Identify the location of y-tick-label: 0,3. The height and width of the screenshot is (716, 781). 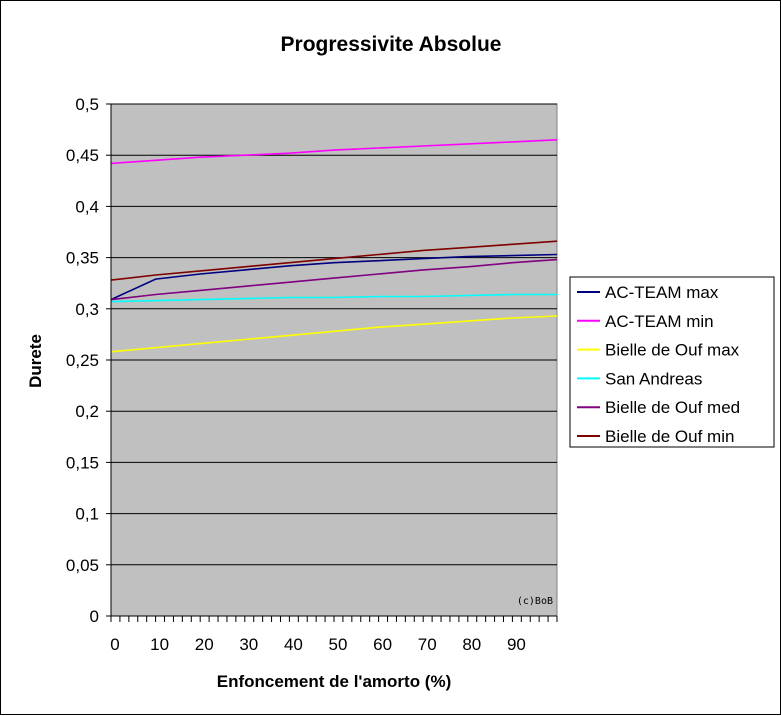
(87, 309).